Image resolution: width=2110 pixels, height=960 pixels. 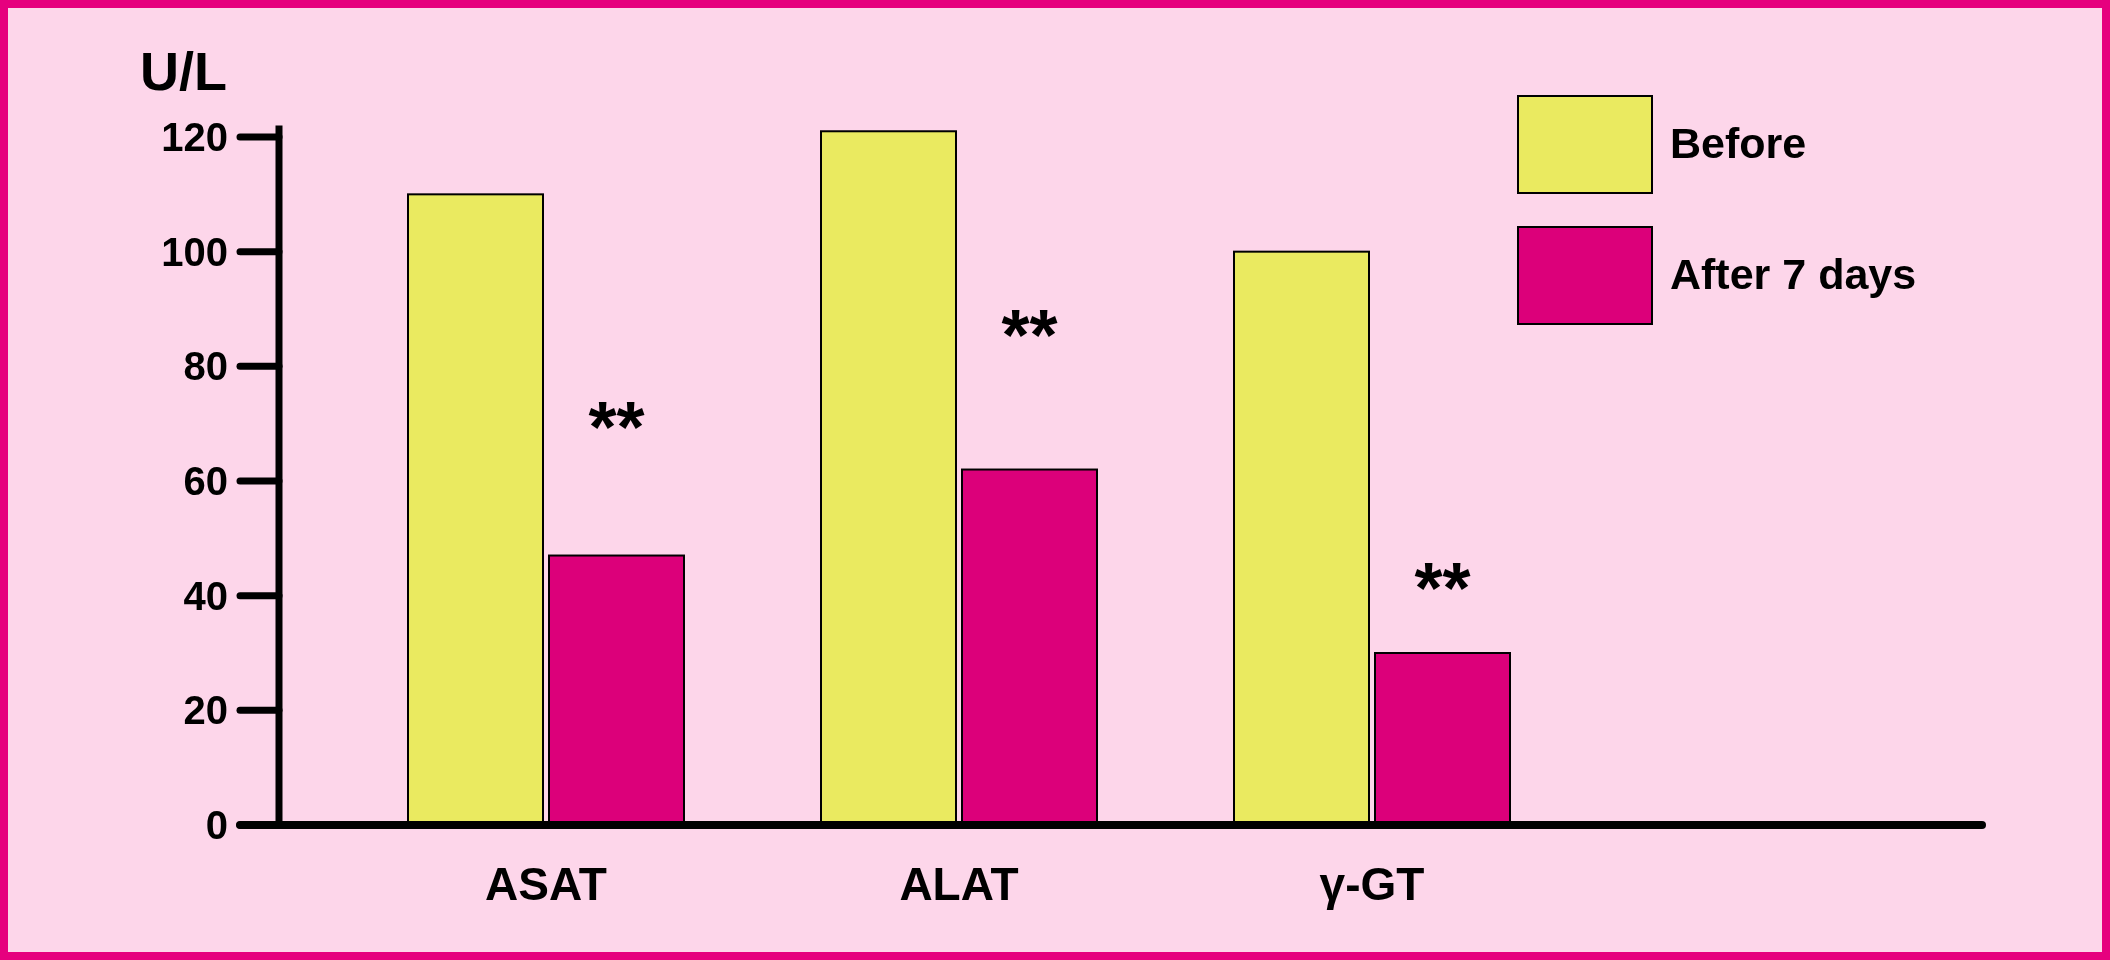 I want to click on legend-label: Before, so click(x=1738, y=143).